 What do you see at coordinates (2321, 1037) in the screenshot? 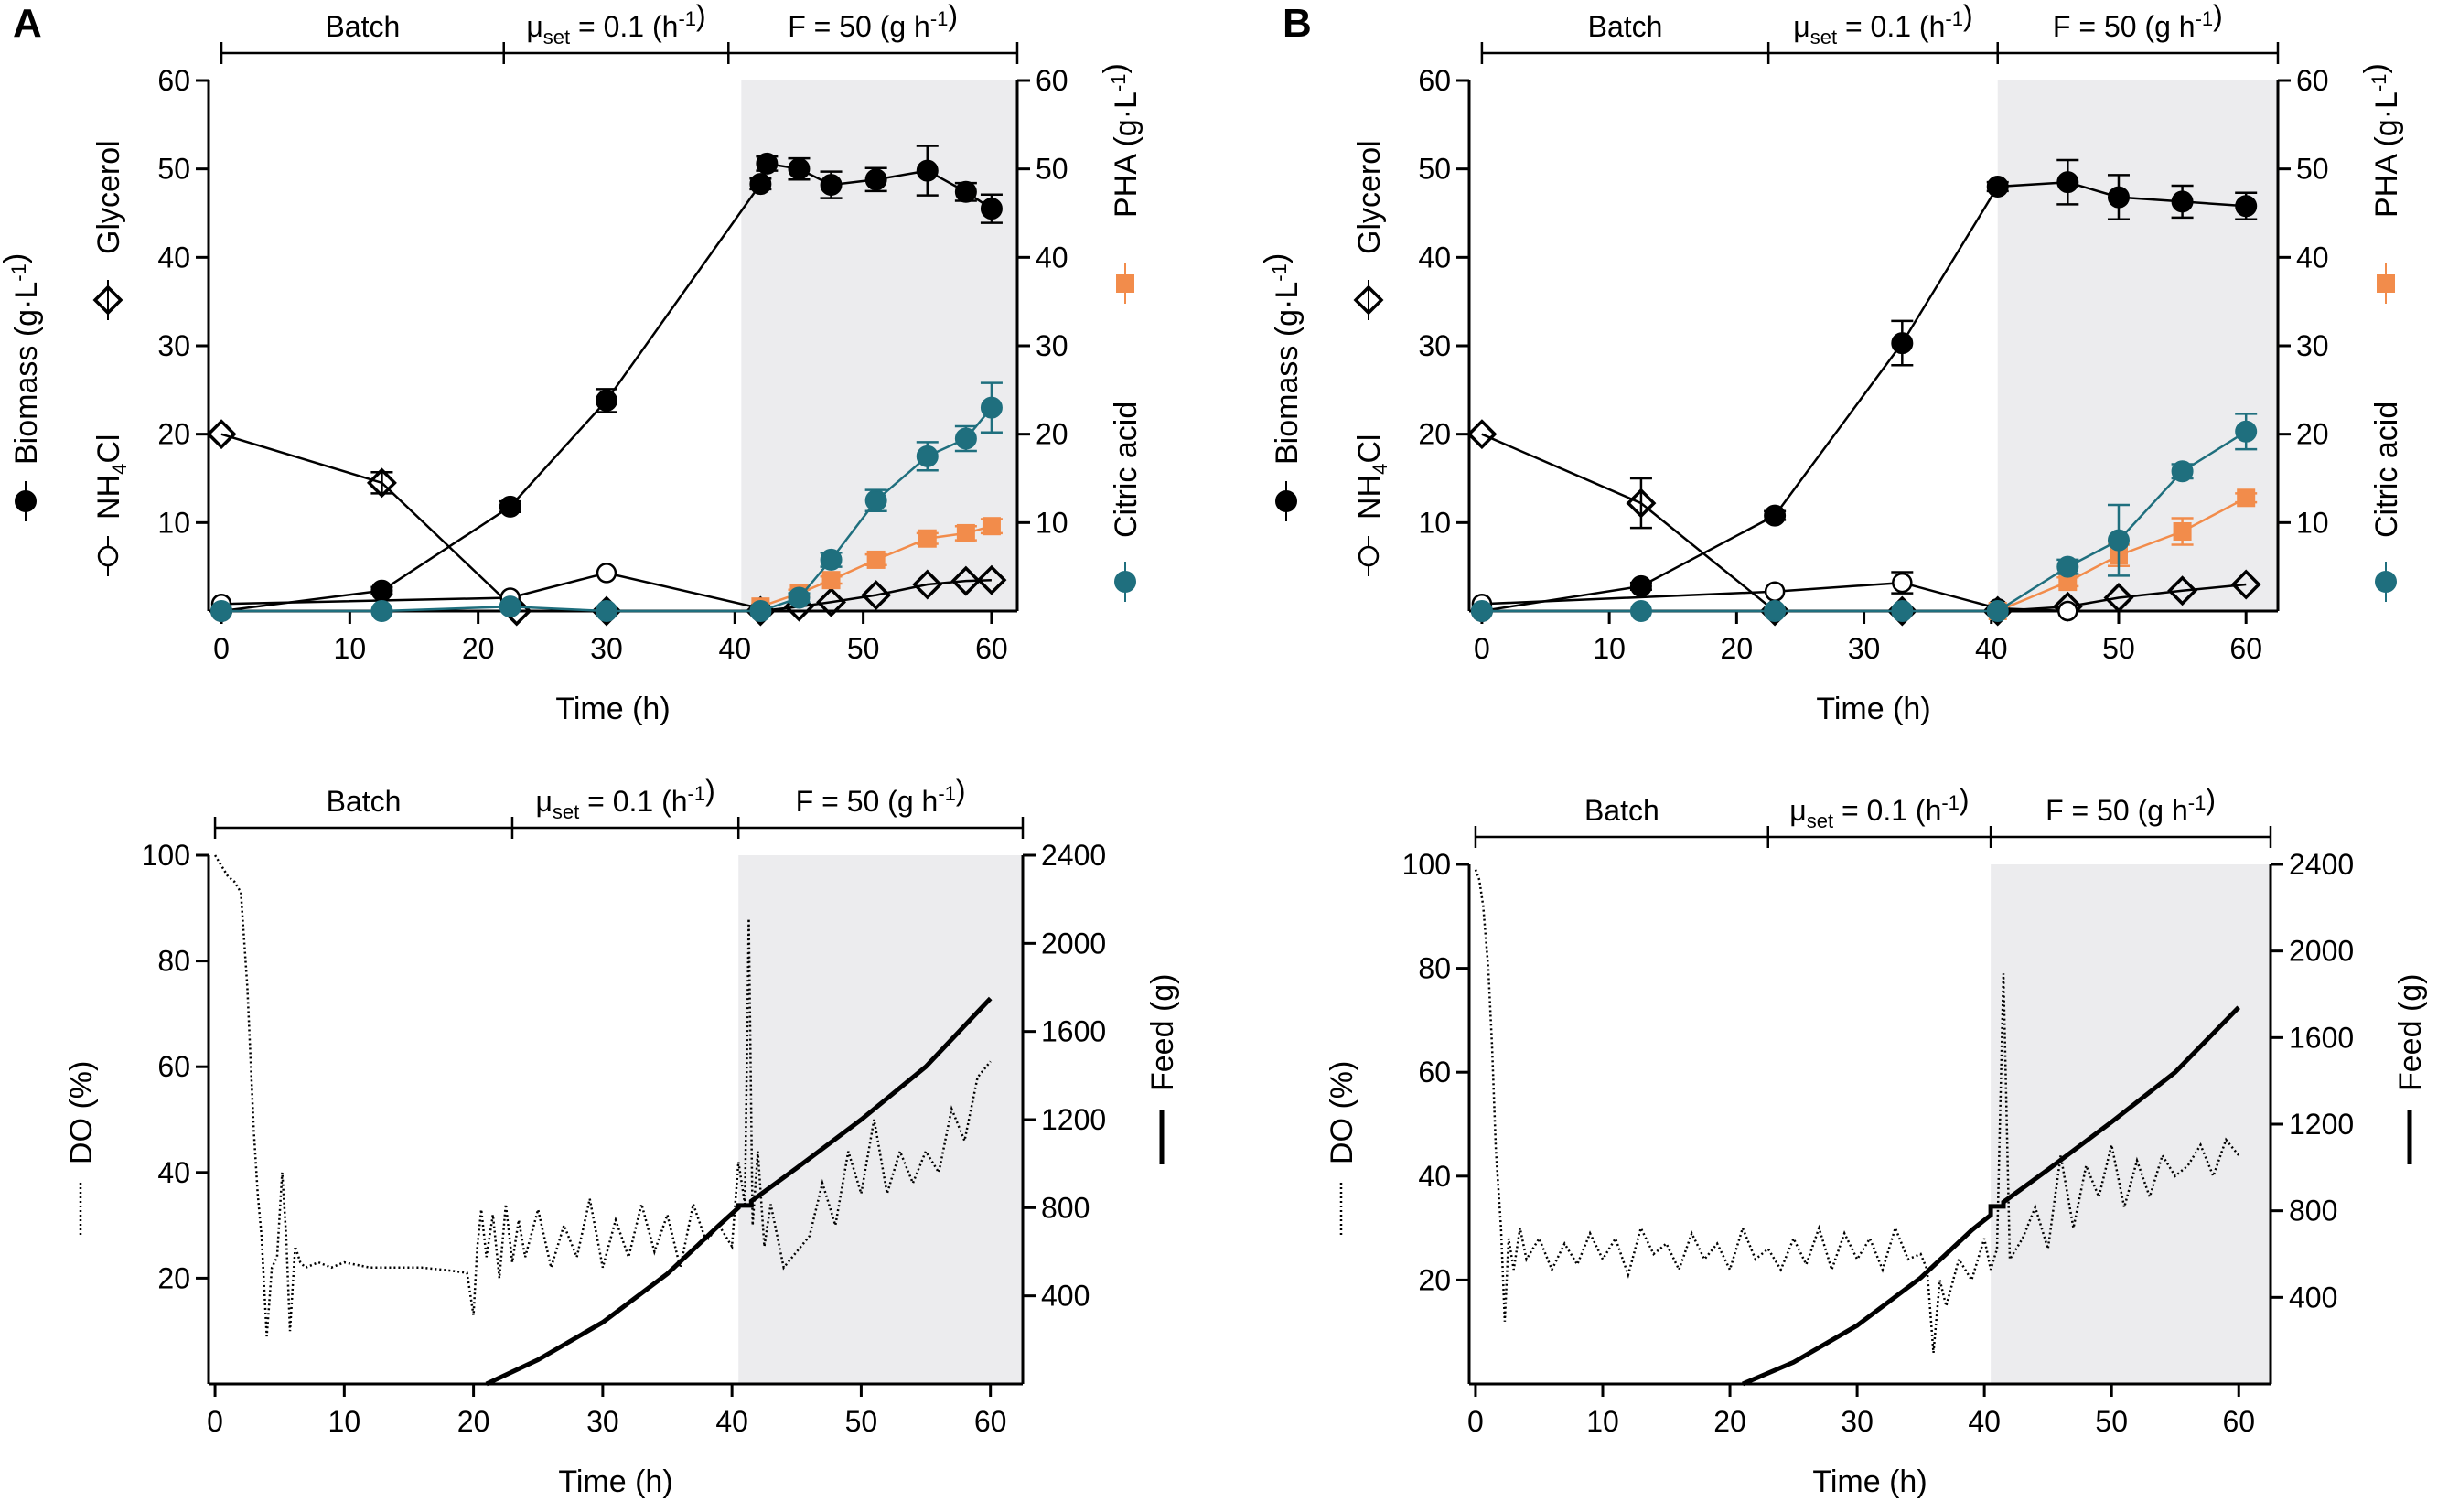
I see `y2-tick-label-3: 1600` at bounding box center [2321, 1037].